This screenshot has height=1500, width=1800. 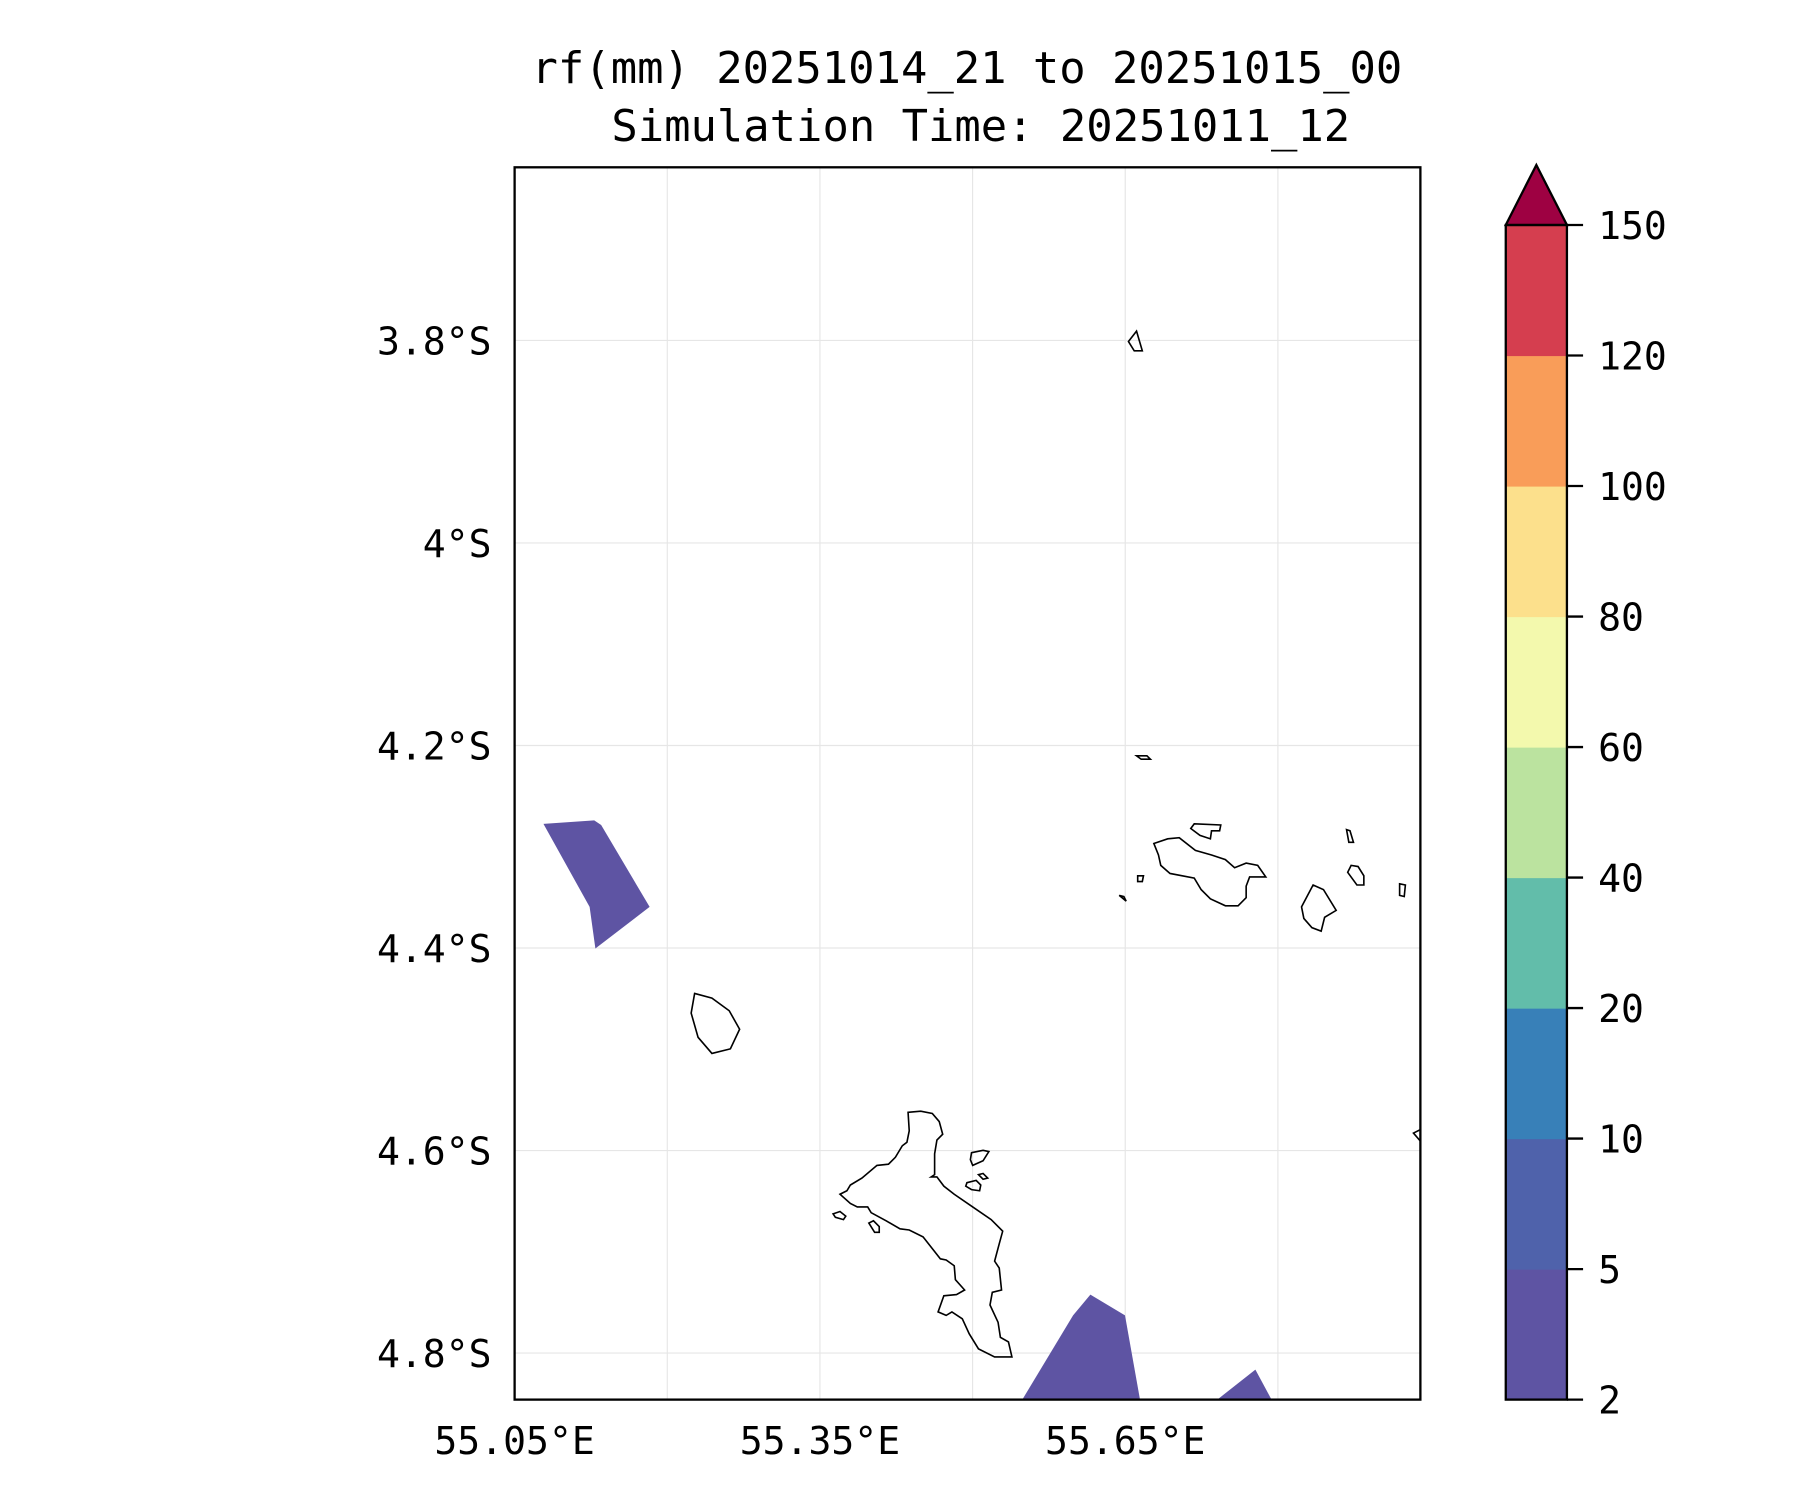 I want to click on y-tick-label: 4.8°S, so click(x=434, y=1354).